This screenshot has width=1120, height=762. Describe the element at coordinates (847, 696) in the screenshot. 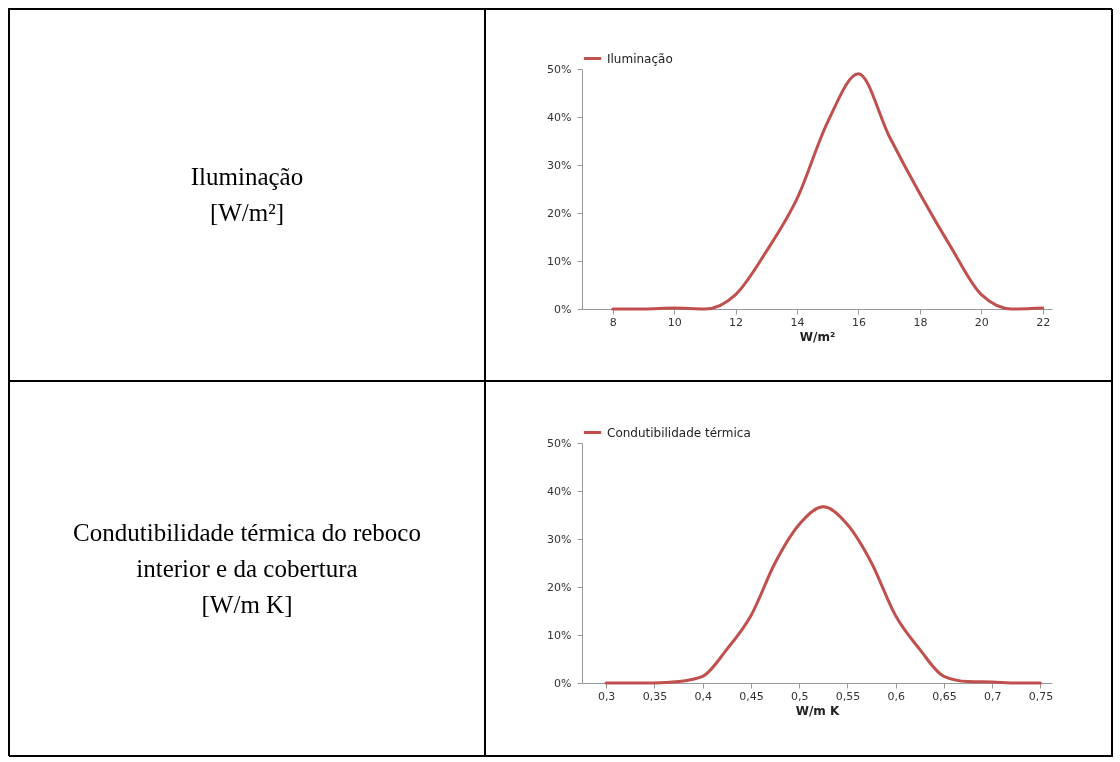

I see `x-tick-label: 0,55` at that location.